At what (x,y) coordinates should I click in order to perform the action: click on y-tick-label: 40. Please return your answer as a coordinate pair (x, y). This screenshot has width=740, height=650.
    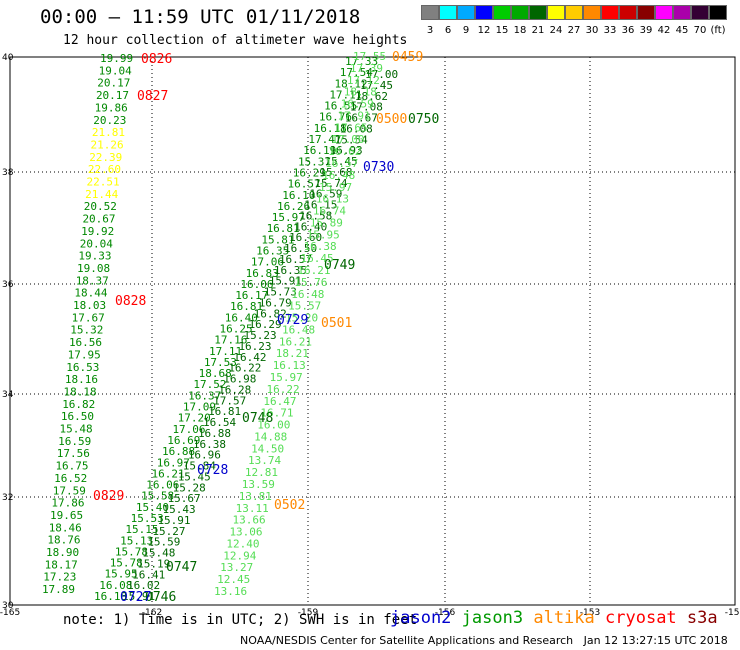
    Looking at the image, I should click on (8, 58).